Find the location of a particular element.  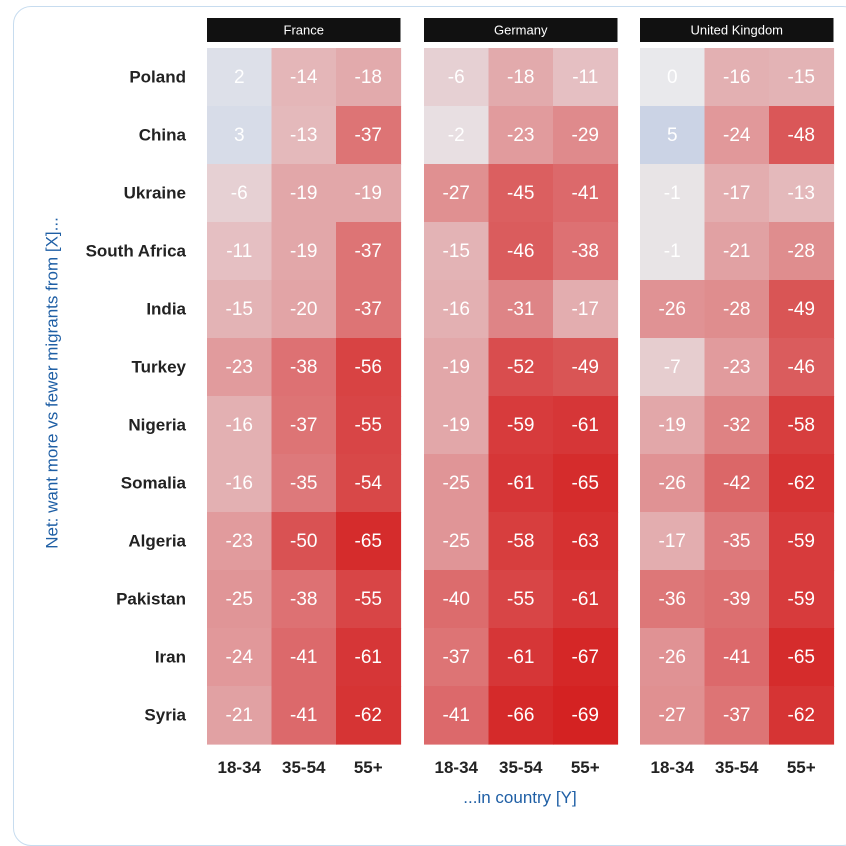

cell-value-label: -18 is located at coordinates (368, 77).